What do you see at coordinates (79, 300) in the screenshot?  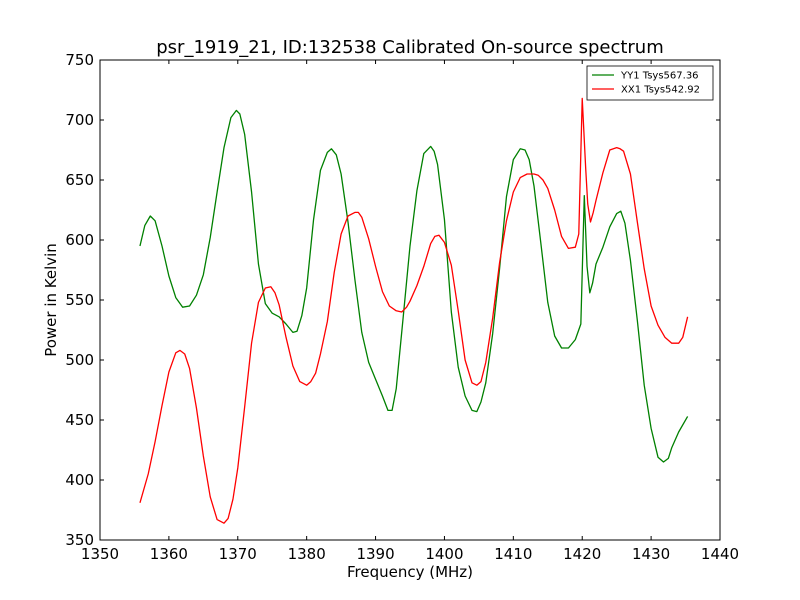 I see `y-tick-label: 550` at bounding box center [79, 300].